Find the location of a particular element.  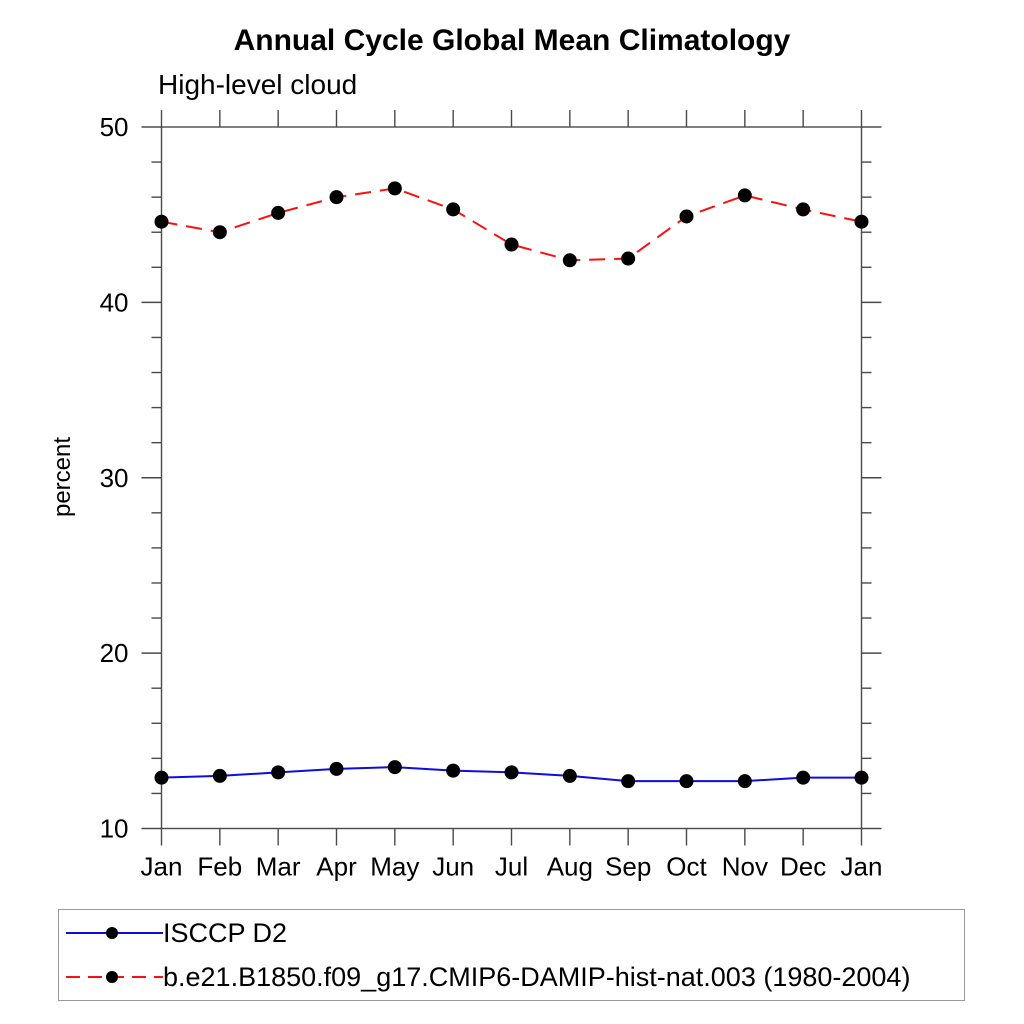

legend-solid-line-marker-icon is located at coordinates (114, 933).